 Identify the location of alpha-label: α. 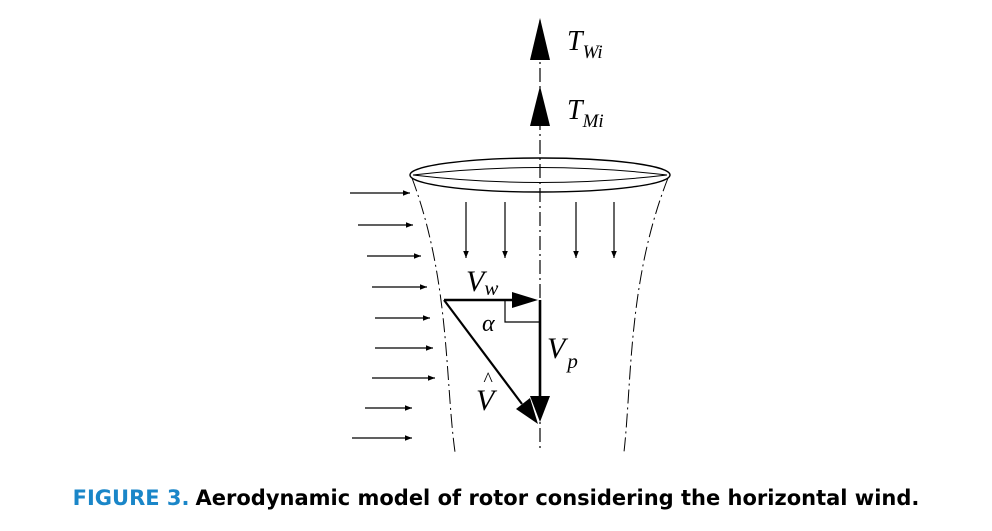
(488, 324).